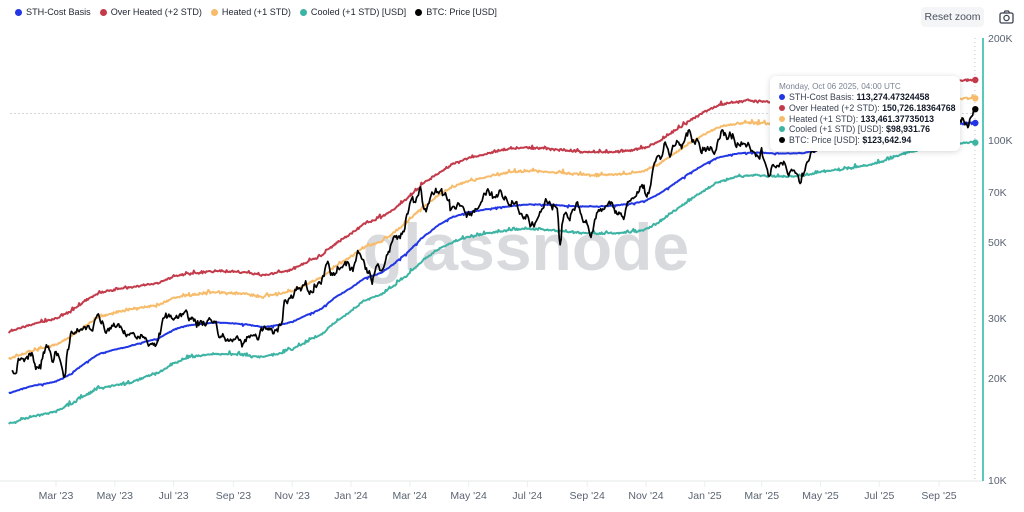 The image size is (1024, 512). What do you see at coordinates (761, 496) in the screenshot?
I see `svg-text: Mar '25` at bounding box center [761, 496].